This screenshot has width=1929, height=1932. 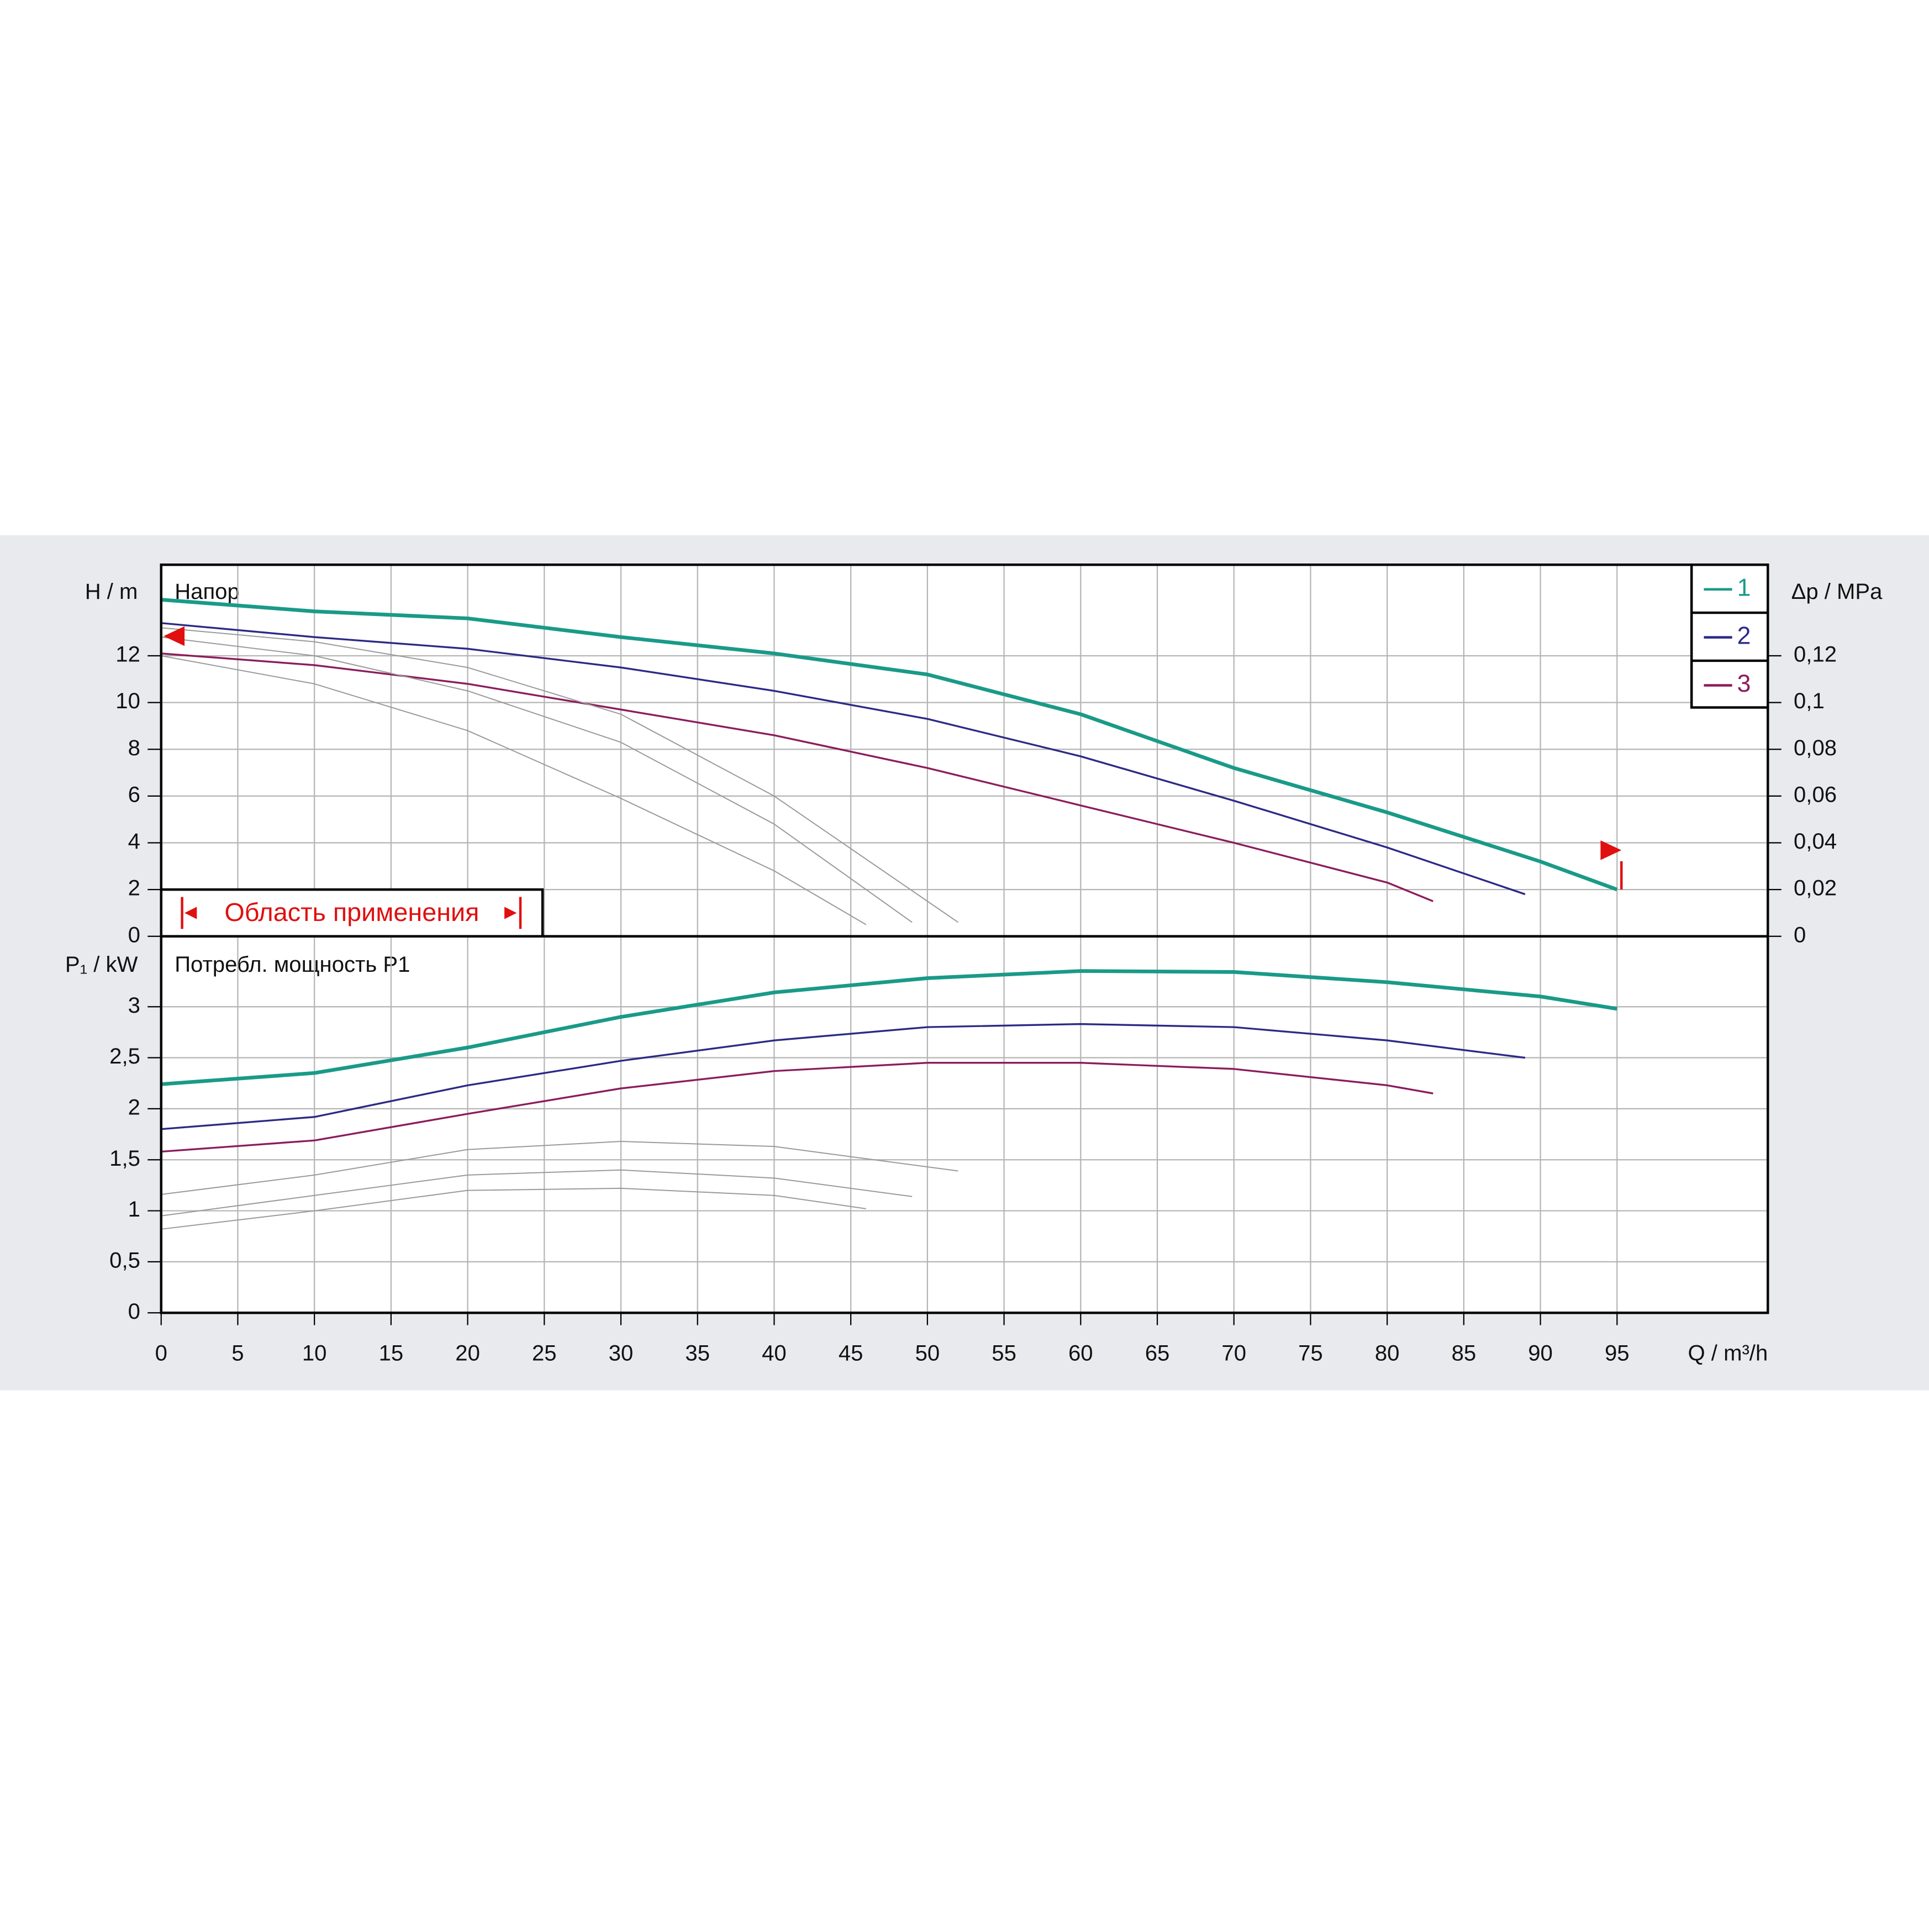 What do you see at coordinates (1815, 889) in the screenshot?
I see `y2-tick-label: 0,02` at bounding box center [1815, 889].